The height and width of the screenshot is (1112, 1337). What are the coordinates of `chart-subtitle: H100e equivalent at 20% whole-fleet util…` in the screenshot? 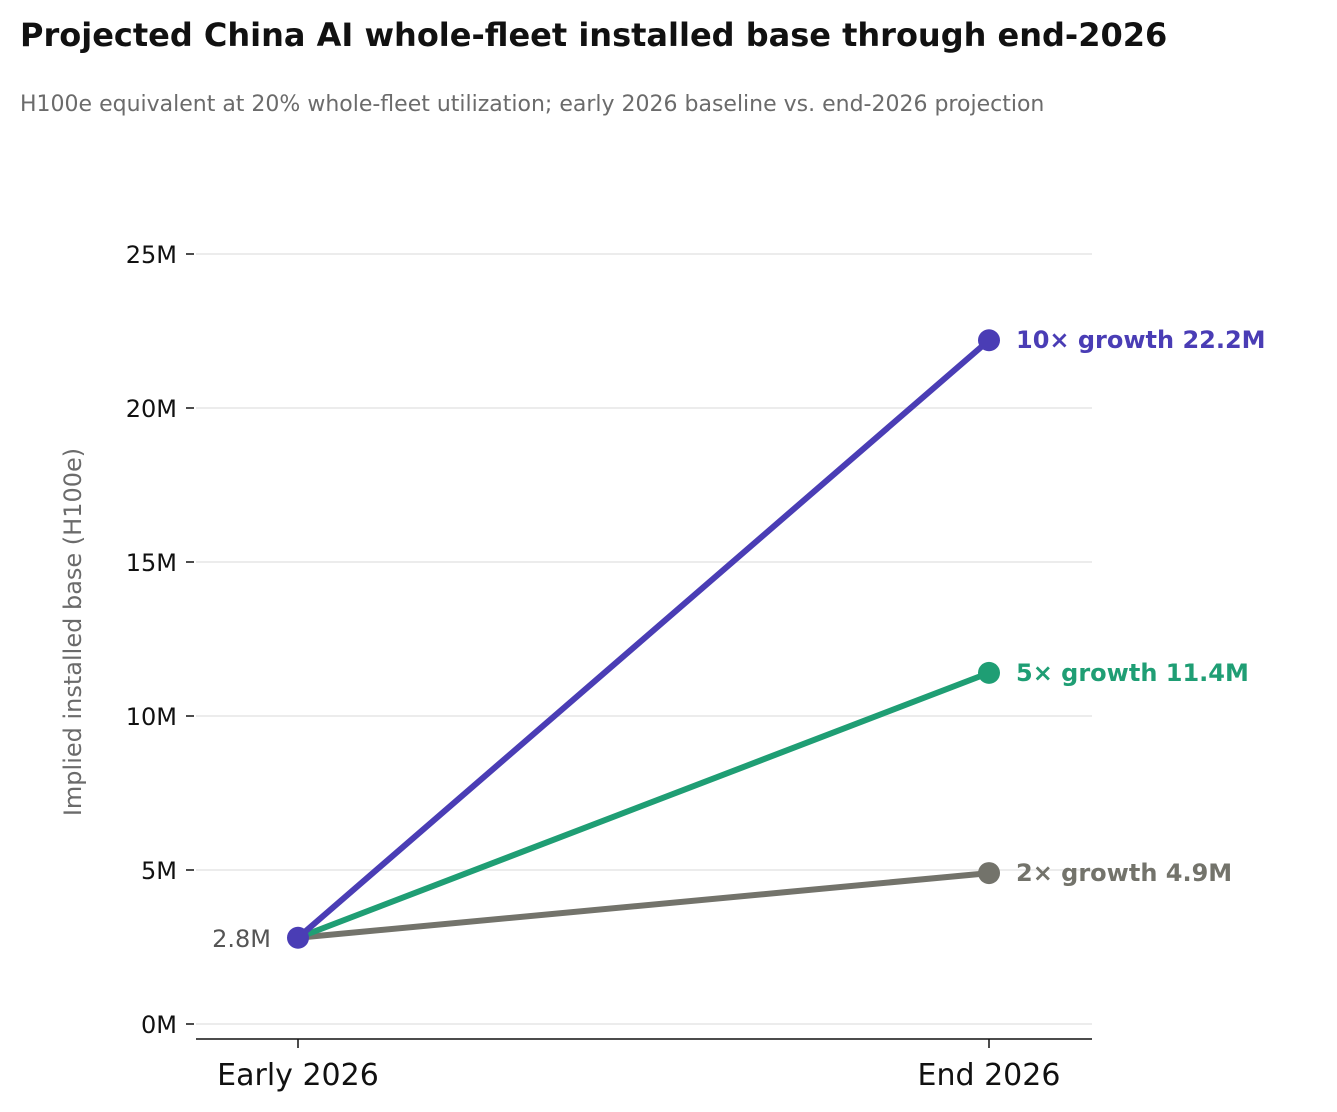 It's located at (532, 104).